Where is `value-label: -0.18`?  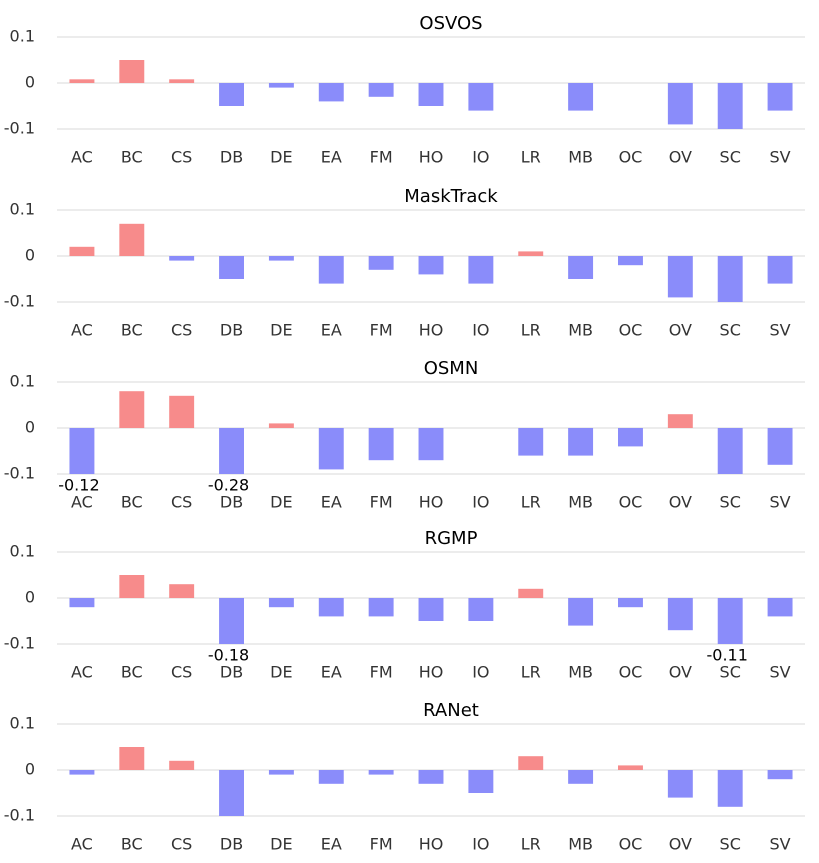 value-label: -0.18 is located at coordinates (228, 655).